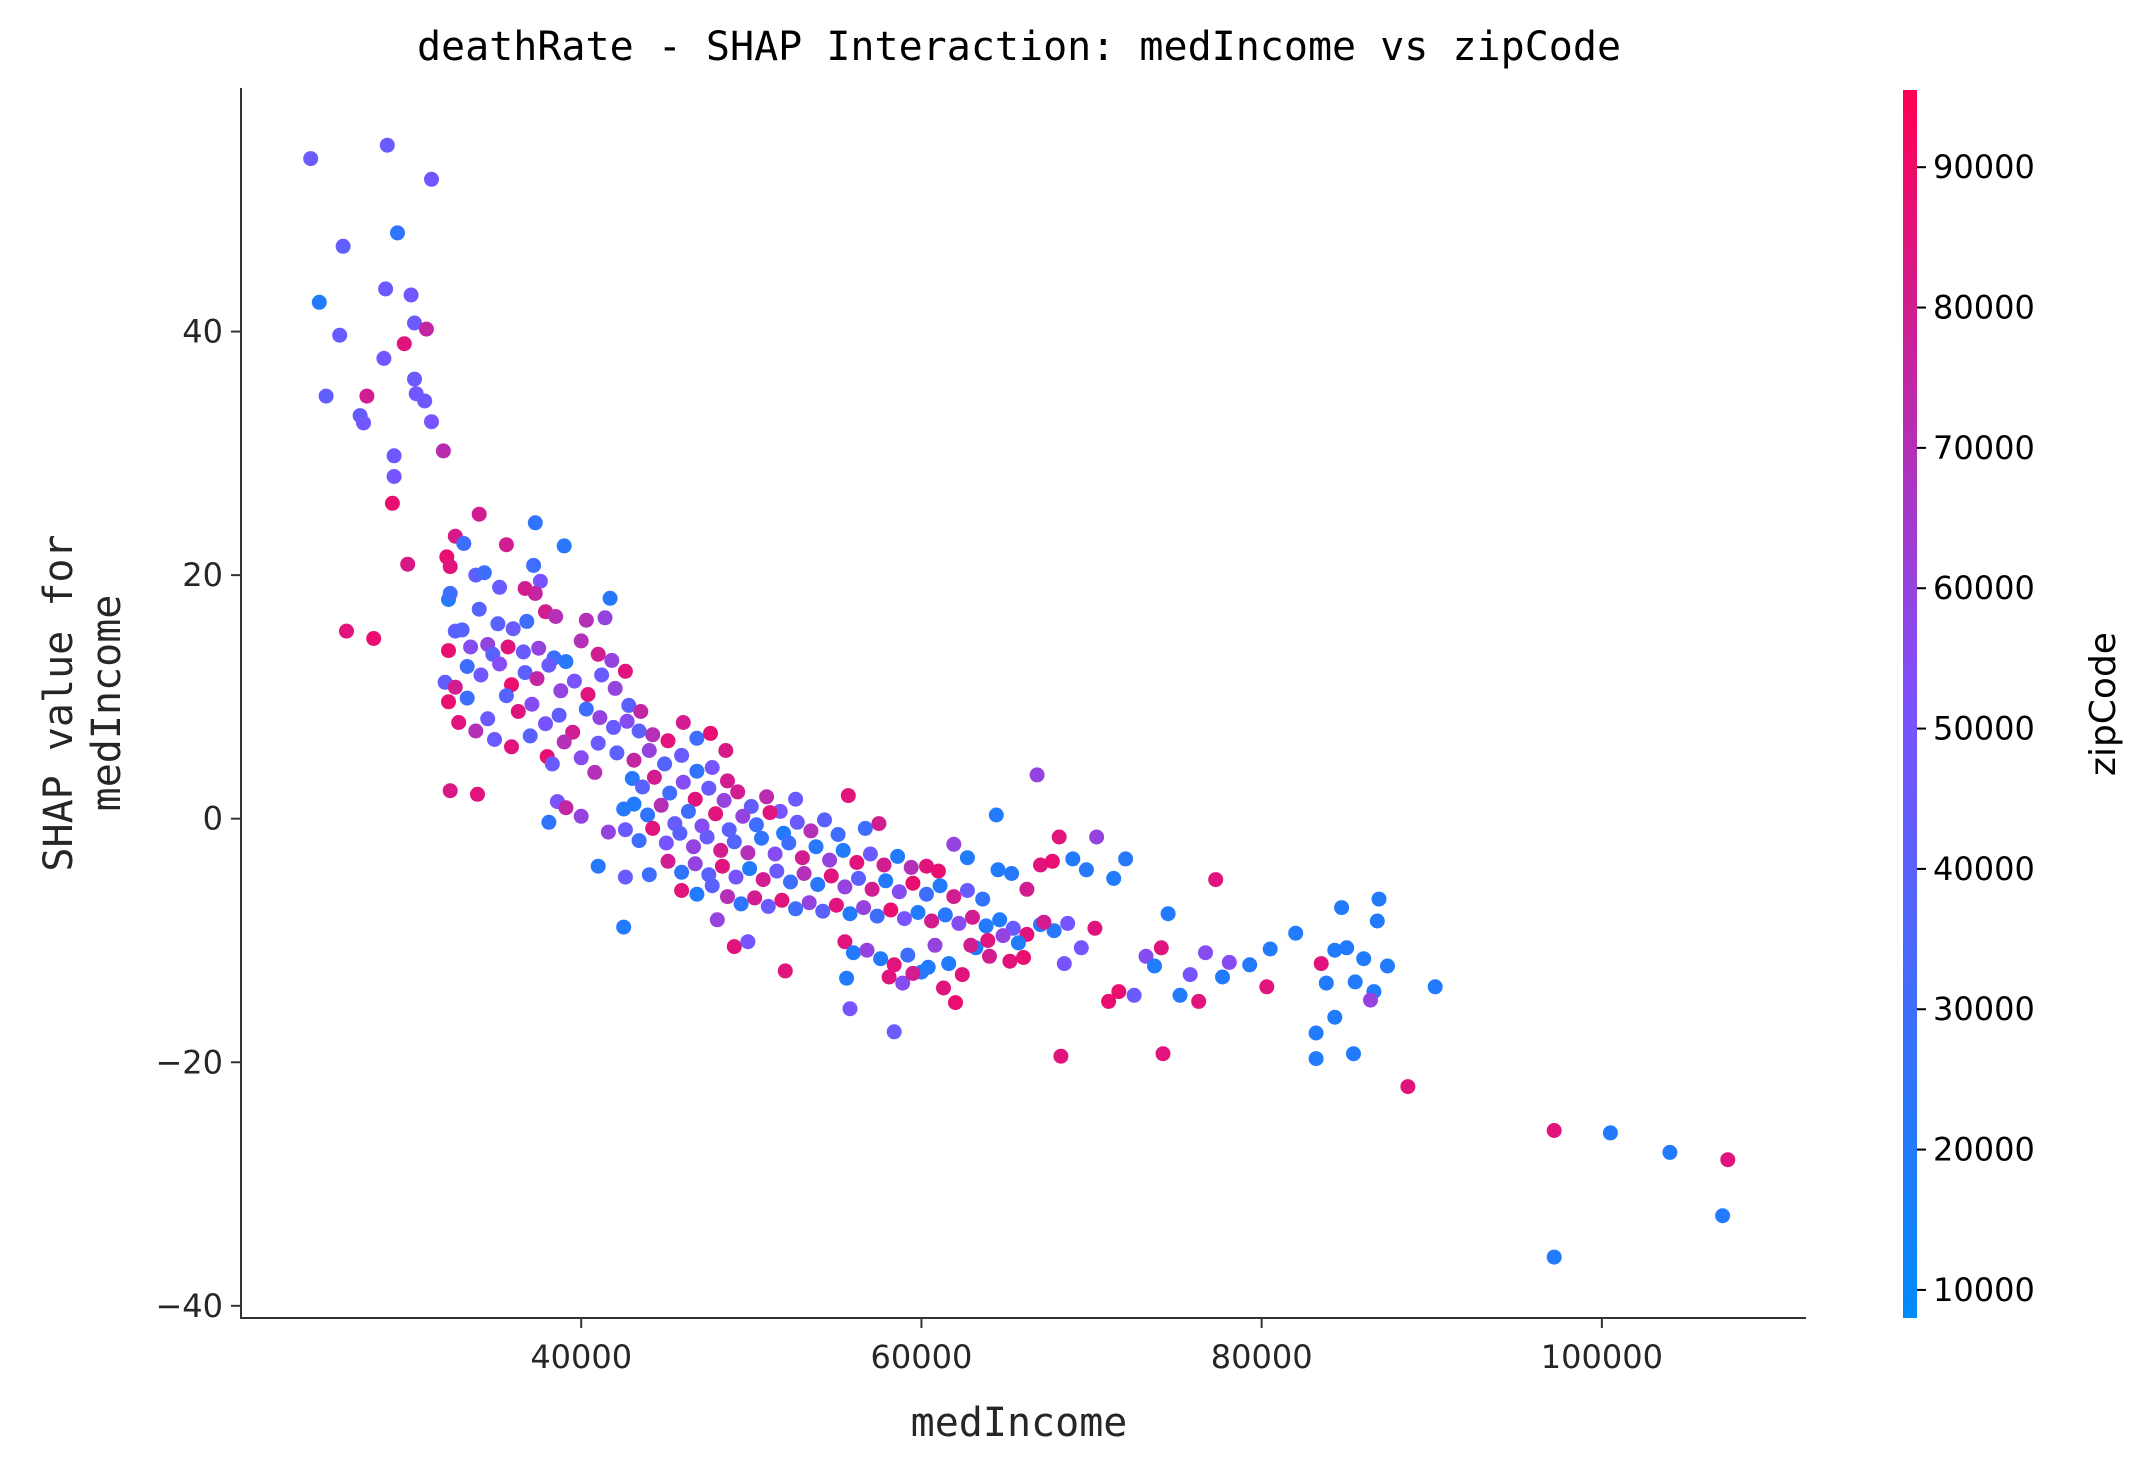 Image resolution: width=2145 pixels, height=1470 pixels. I want to click on x-axis-label: medIncome, so click(1019, 1423).